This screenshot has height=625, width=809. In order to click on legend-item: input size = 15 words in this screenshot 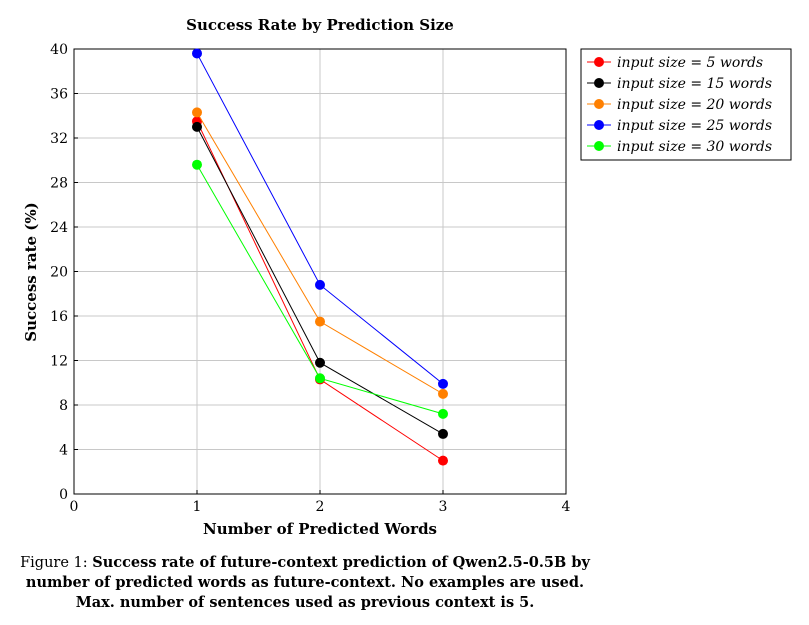, I will do `click(679, 84)`.